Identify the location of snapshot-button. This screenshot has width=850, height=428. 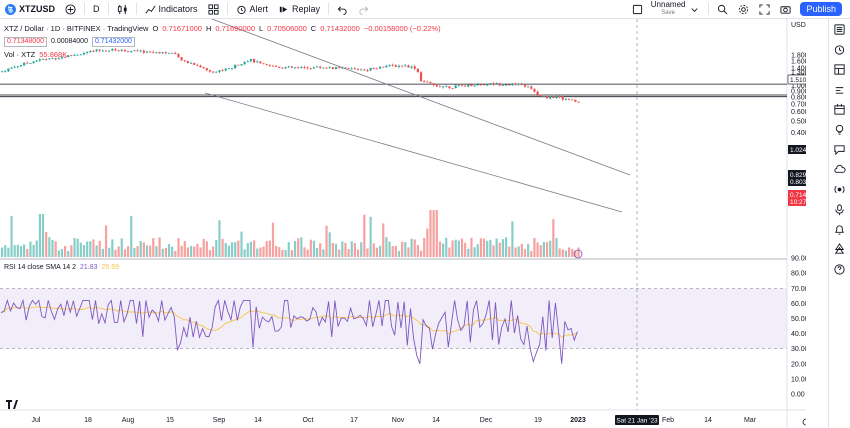
(785, 9).